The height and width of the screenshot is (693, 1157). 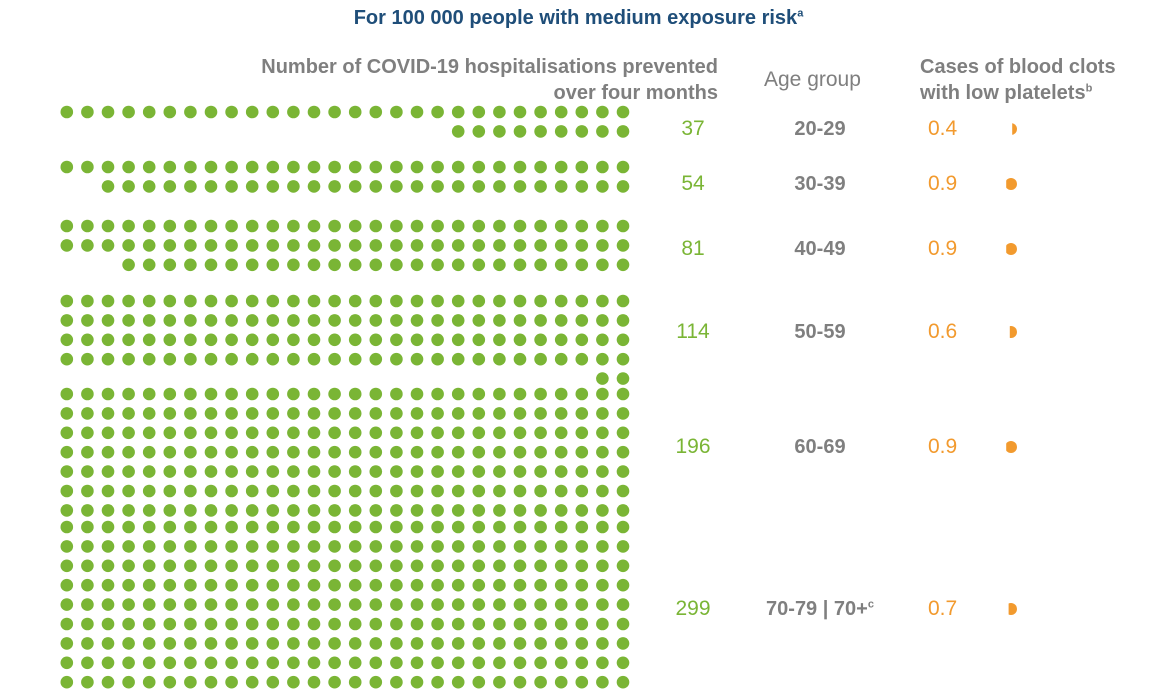 I want to click on blood-clots-header-line2: with low plateletsb, so click(x=1006, y=93).